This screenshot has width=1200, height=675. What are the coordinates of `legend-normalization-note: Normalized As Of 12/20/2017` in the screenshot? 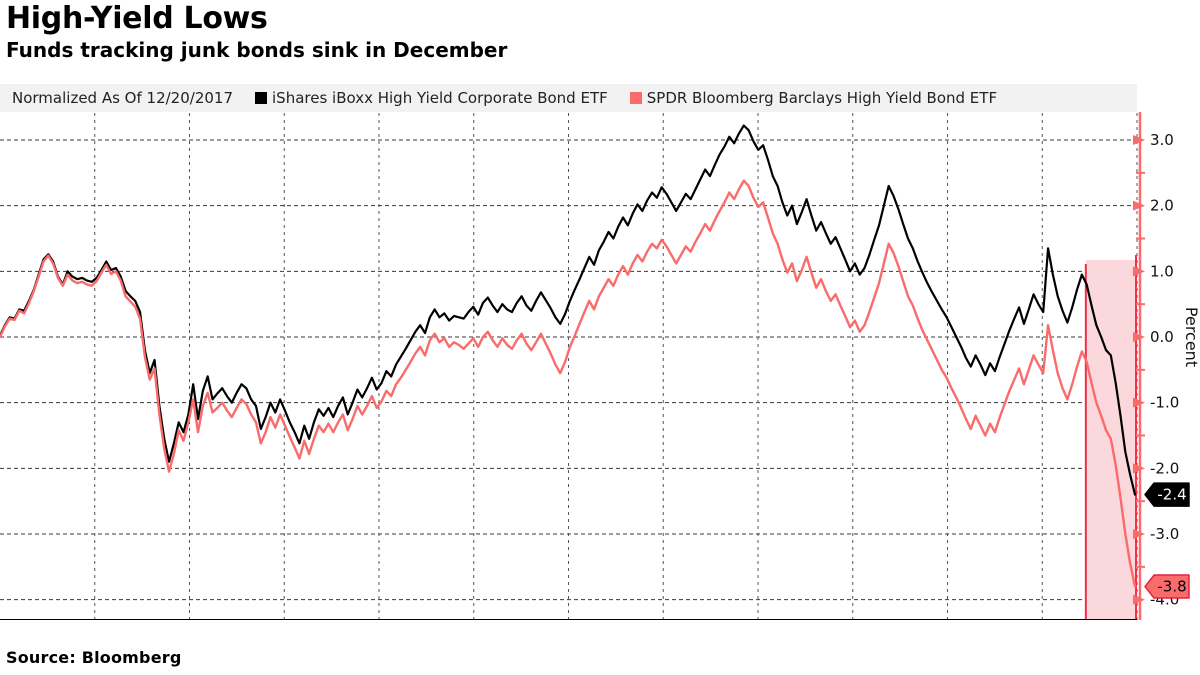 It's located at (122, 98).